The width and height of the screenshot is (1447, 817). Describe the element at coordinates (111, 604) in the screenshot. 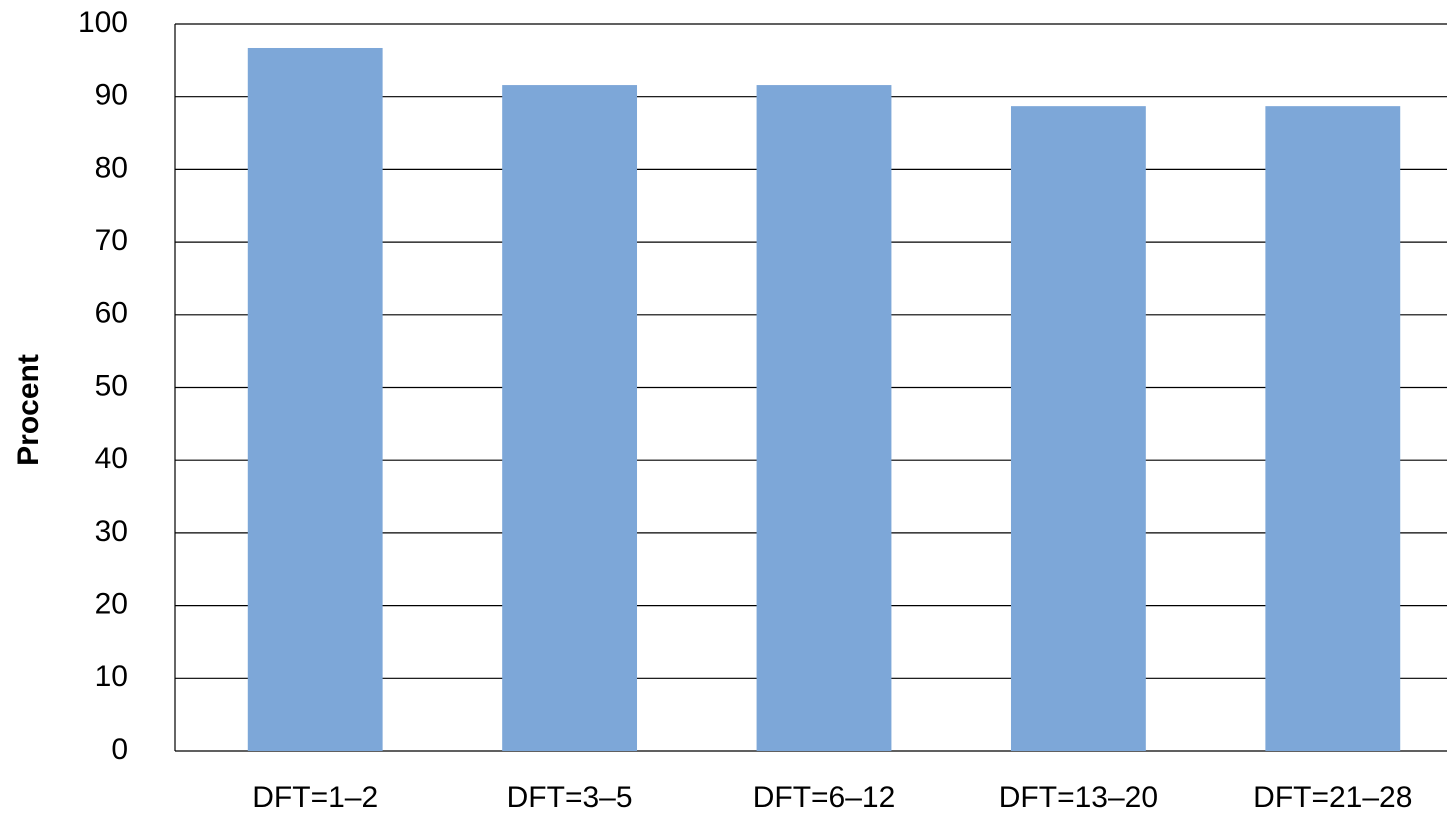

I see `y-tick-label: 20` at that location.